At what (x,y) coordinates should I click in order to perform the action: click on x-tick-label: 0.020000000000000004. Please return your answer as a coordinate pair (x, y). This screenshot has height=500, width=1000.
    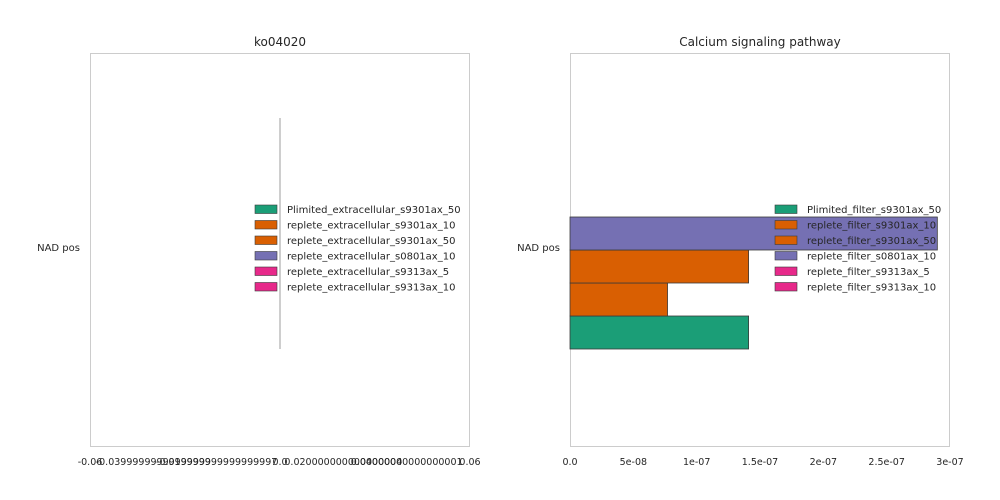
    Looking at the image, I should click on (343, 462).